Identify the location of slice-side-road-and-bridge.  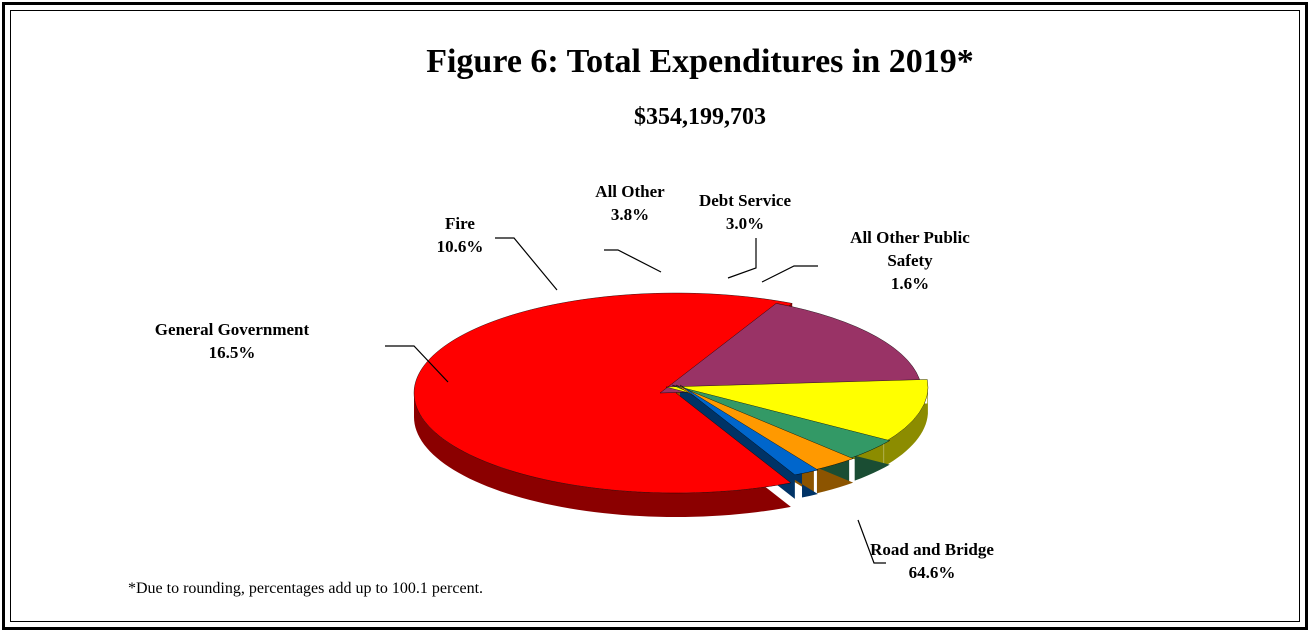
(603, 410).